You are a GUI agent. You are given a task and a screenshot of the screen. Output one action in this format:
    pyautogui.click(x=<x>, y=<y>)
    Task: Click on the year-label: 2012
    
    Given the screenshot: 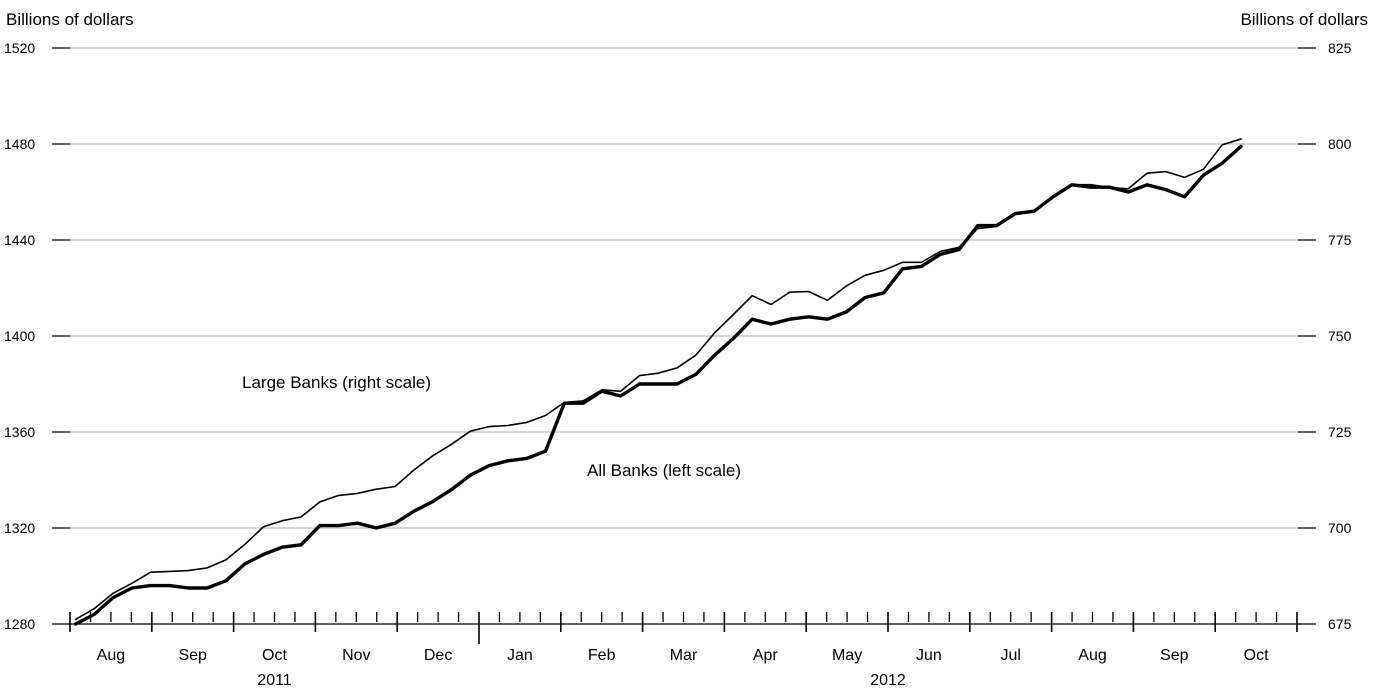 What is the action you would take?
    pyautogui.click(x=888, y=680)
    